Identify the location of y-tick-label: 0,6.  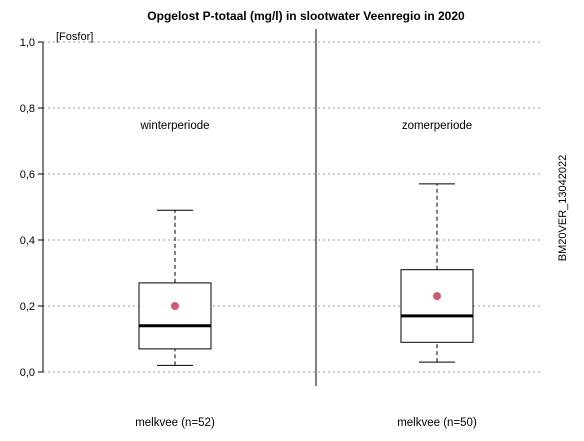
(27, 175).